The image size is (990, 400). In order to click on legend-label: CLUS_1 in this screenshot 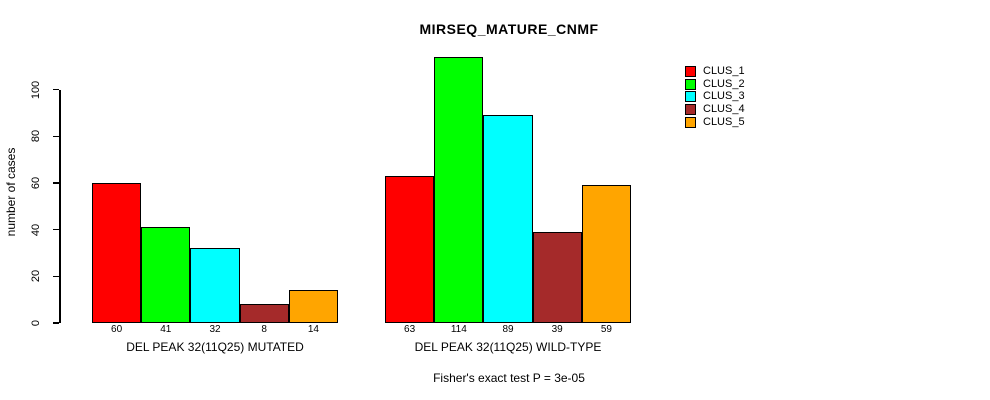, I will do `click(724, 71)`.